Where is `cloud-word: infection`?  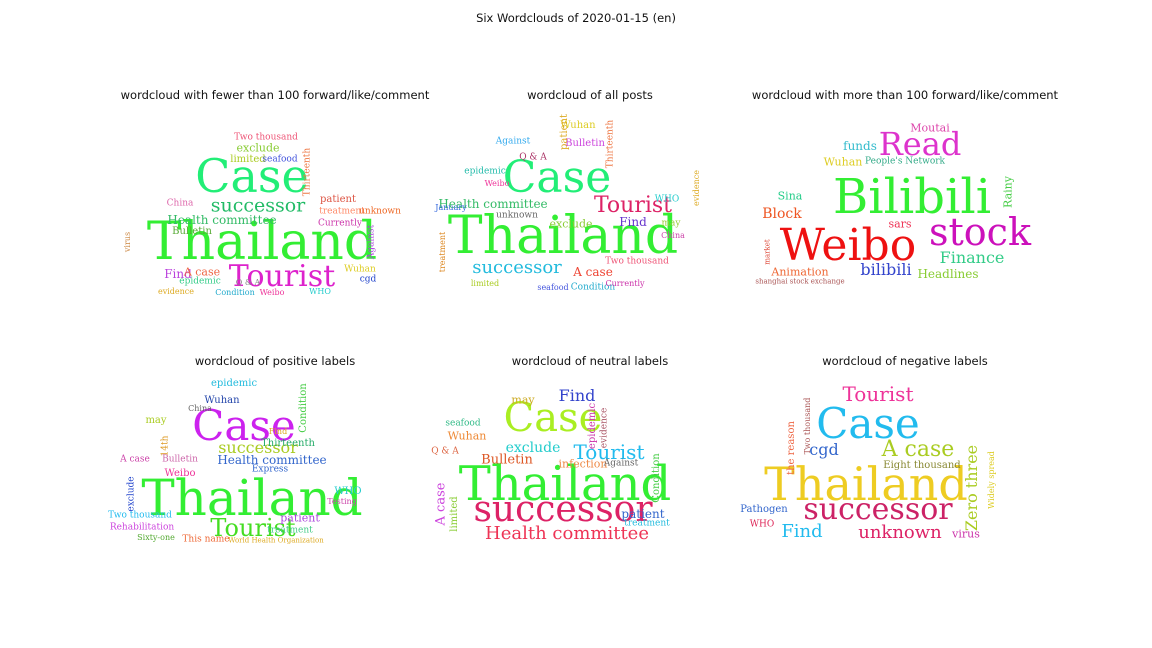
cloud-word: infection is located at coordinates (583, 464).